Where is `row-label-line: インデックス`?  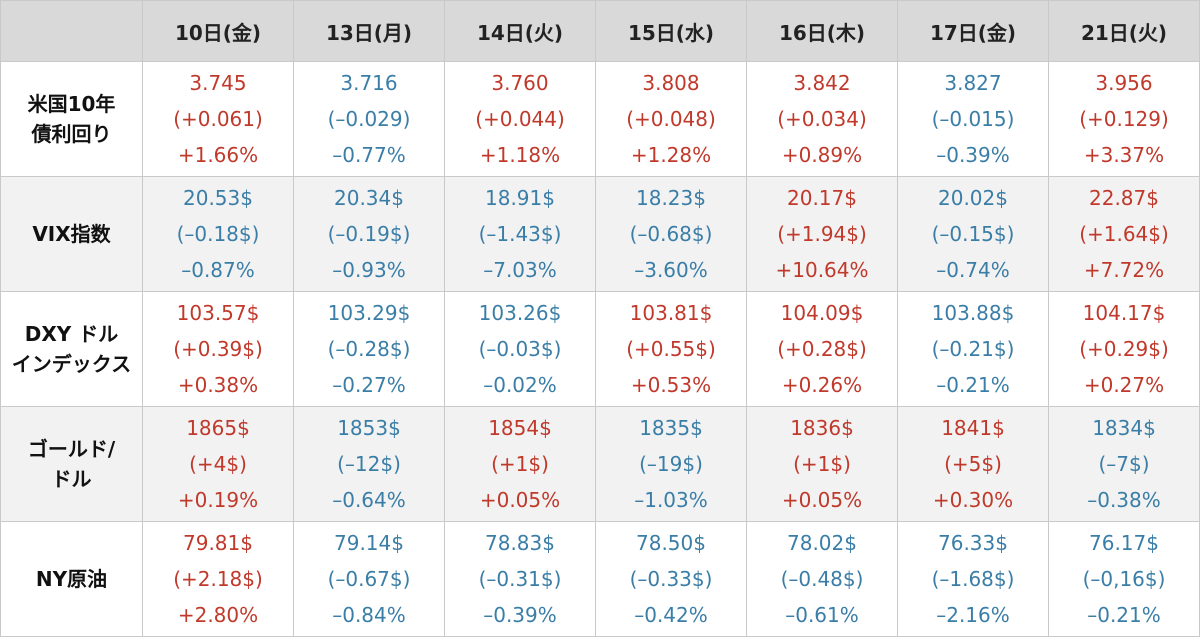 row-label-line: インデックス is located at coordinates (71, 364).